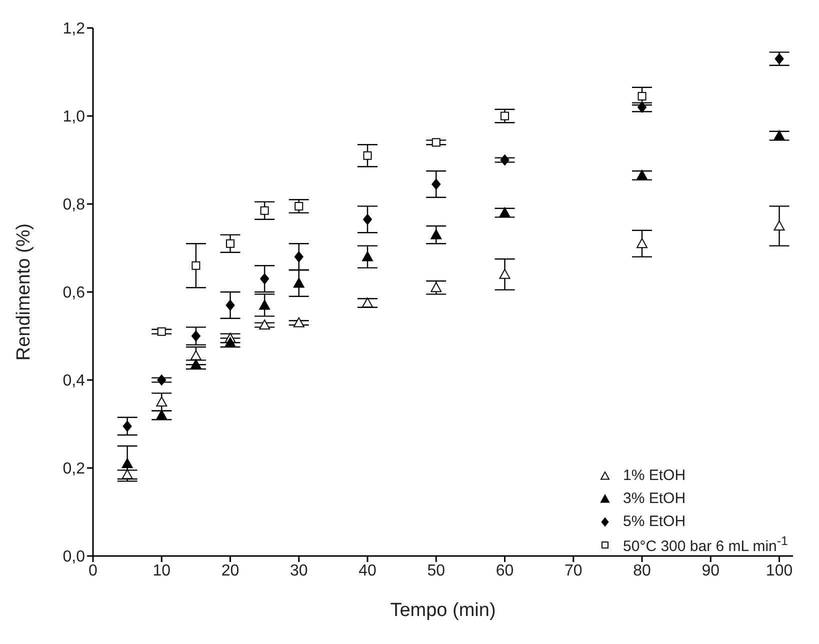 Image resolution: width=819 pixels, height=644 pixels. I want to click on x-tick-label: 90, so click(711, 571).